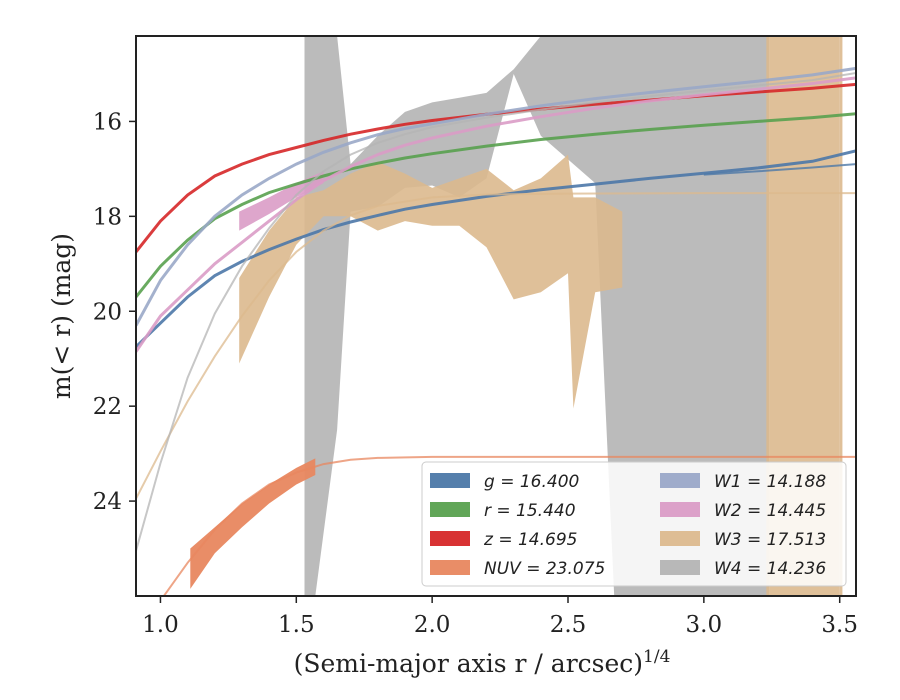 This screenshot has height=700, width=900. I want to click on y-axis-label: m(< r) (mag), so click(61, 316).